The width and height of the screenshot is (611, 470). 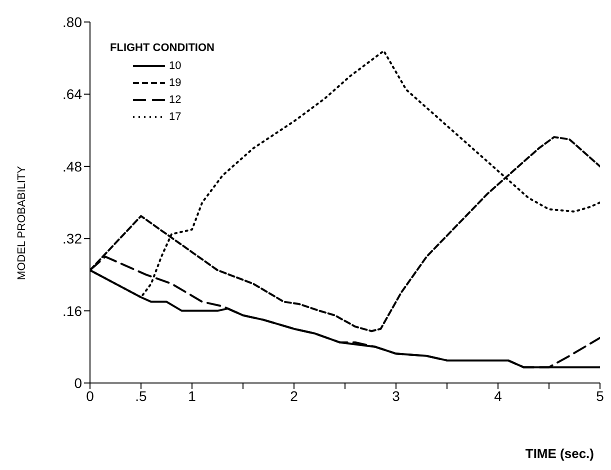 I want to click on x-axis-title: TIME (sec.), so click(x=559, y=453).